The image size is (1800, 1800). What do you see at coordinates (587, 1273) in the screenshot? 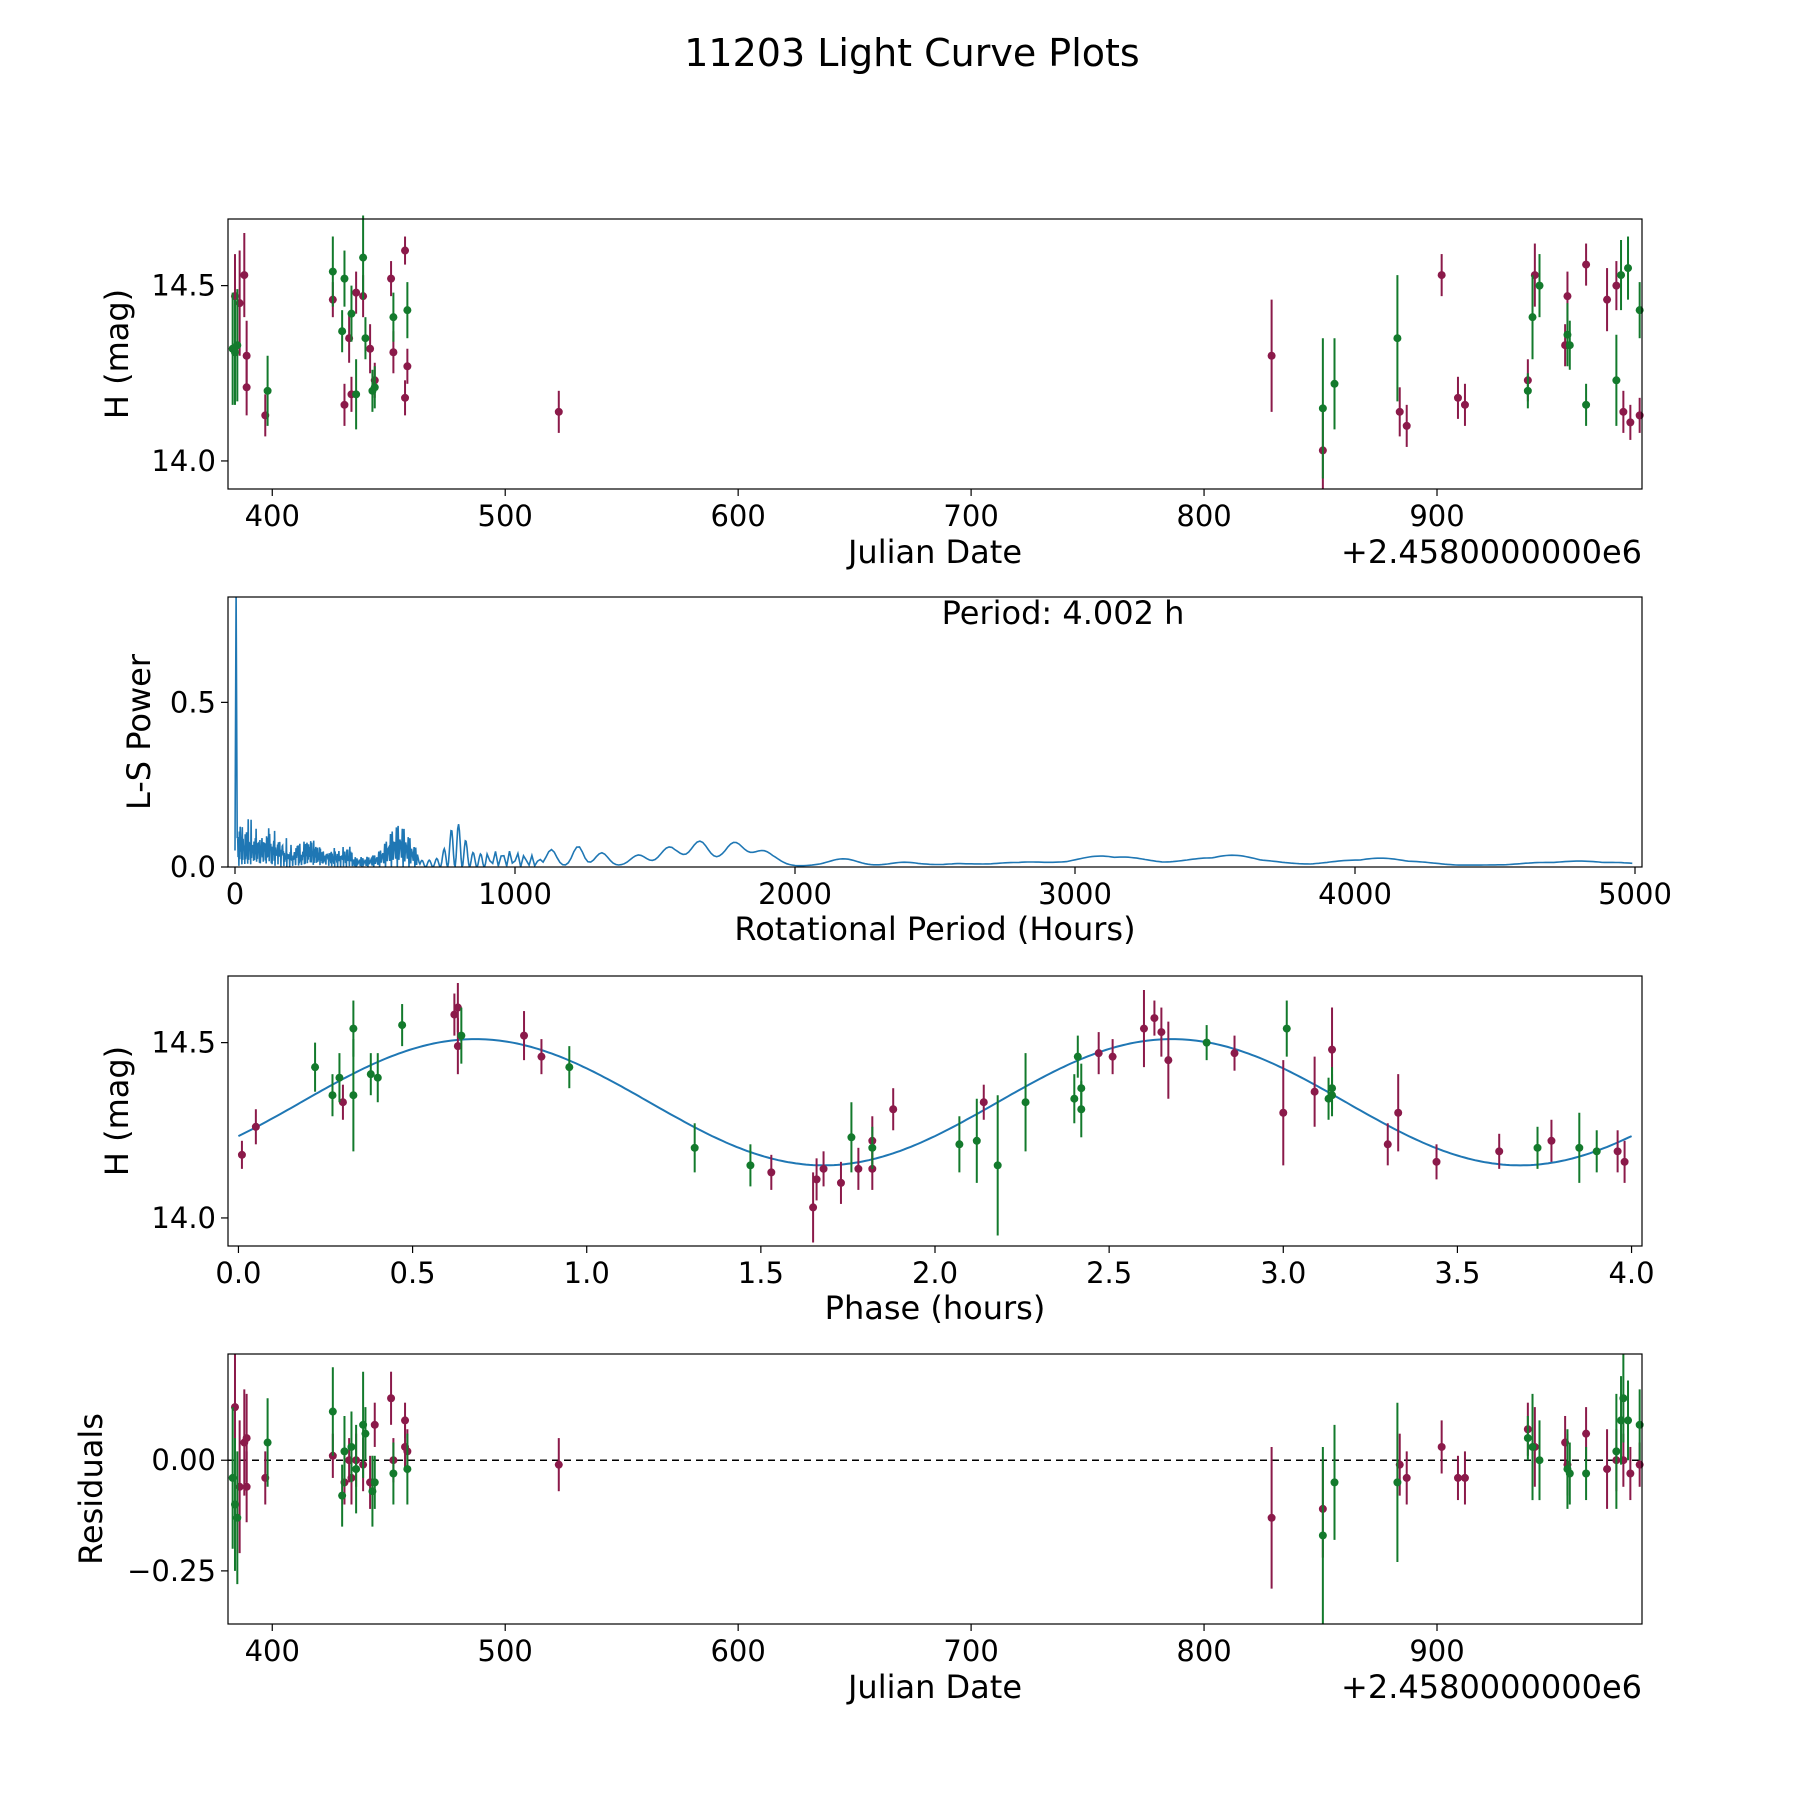
I see `x-tick-label: 1.0` at bounding box center [587, 1273].